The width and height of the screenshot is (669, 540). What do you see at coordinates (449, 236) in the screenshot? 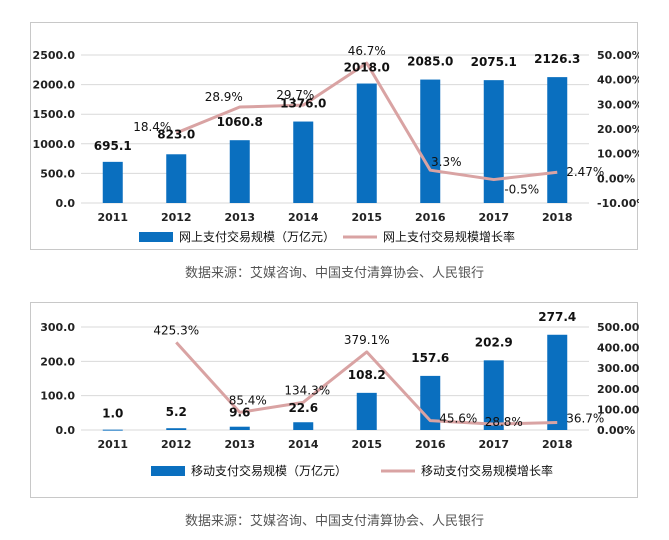
I see `legend-line-label: 网上支付交易规模增长率` at bounding box center [449, 236].